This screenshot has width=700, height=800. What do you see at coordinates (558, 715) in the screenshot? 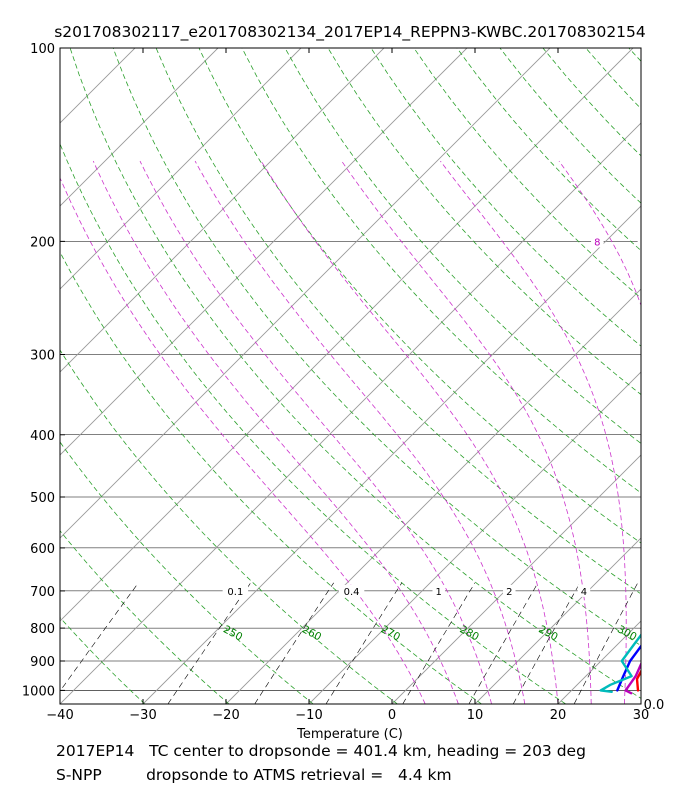
I see `x-tick-label: 20` at bounding box center [558, 715].